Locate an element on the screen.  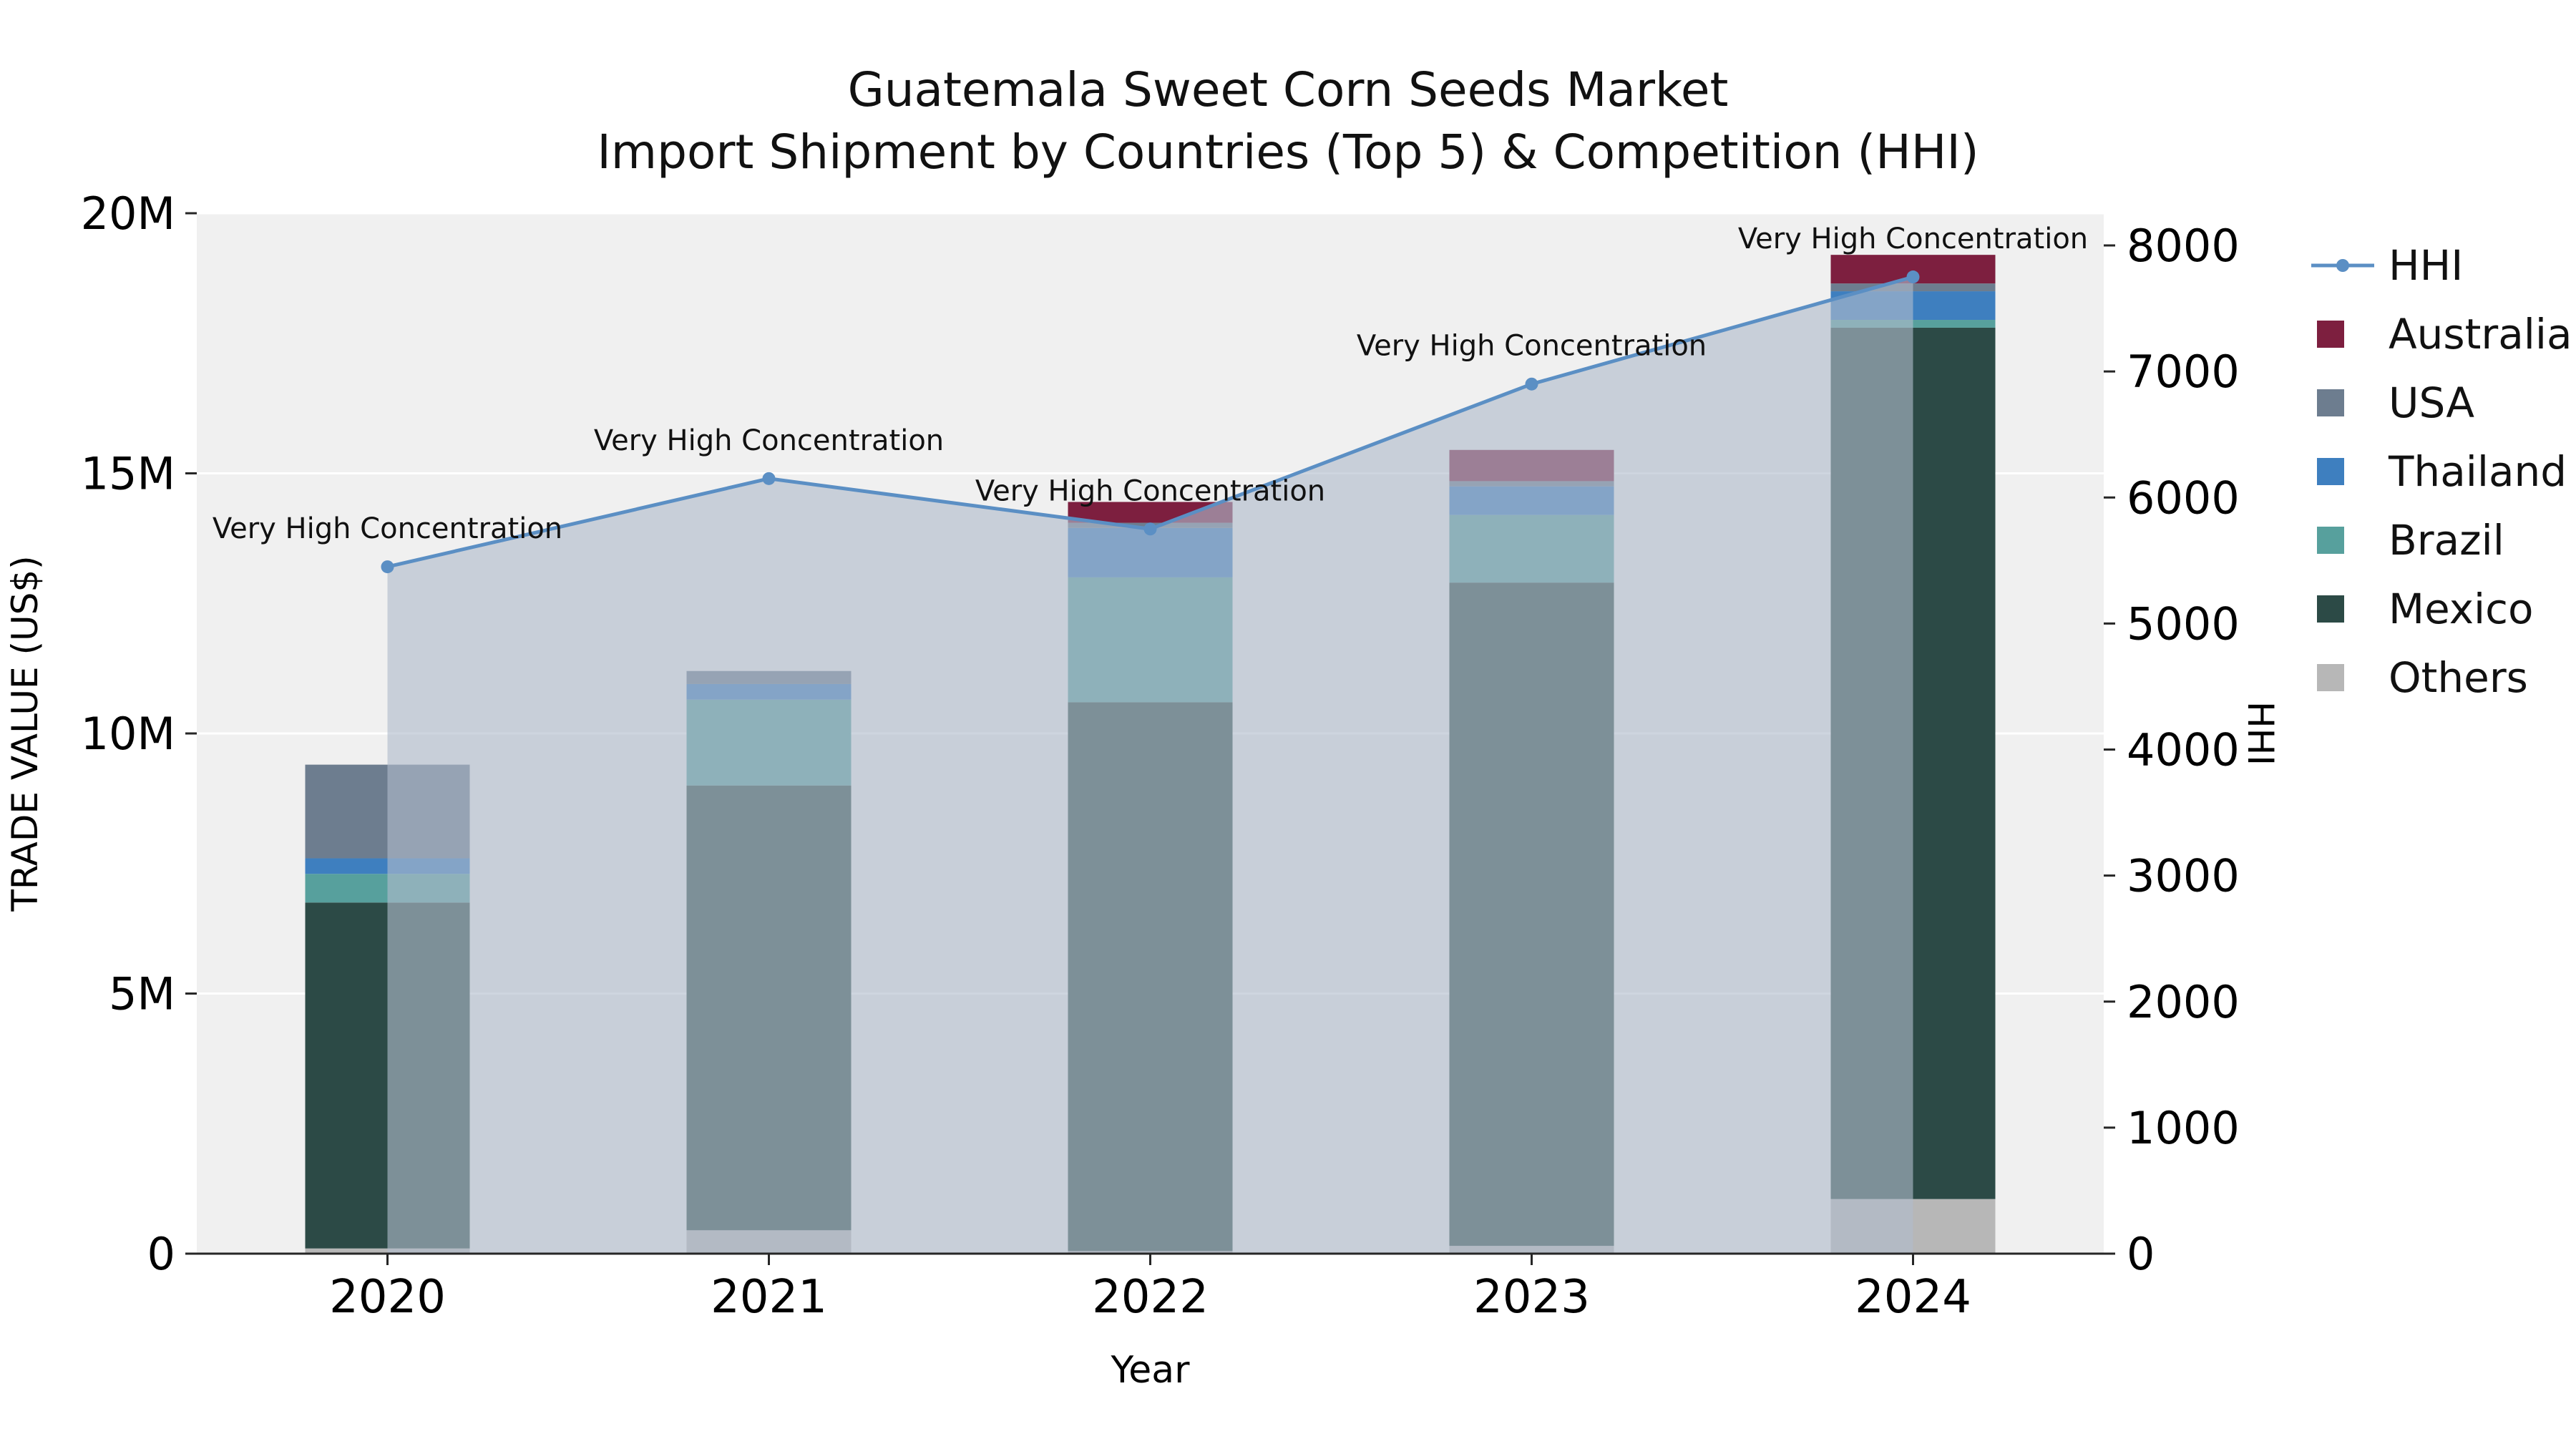
legend-swatch-others is located at coordinates (2330, 677).